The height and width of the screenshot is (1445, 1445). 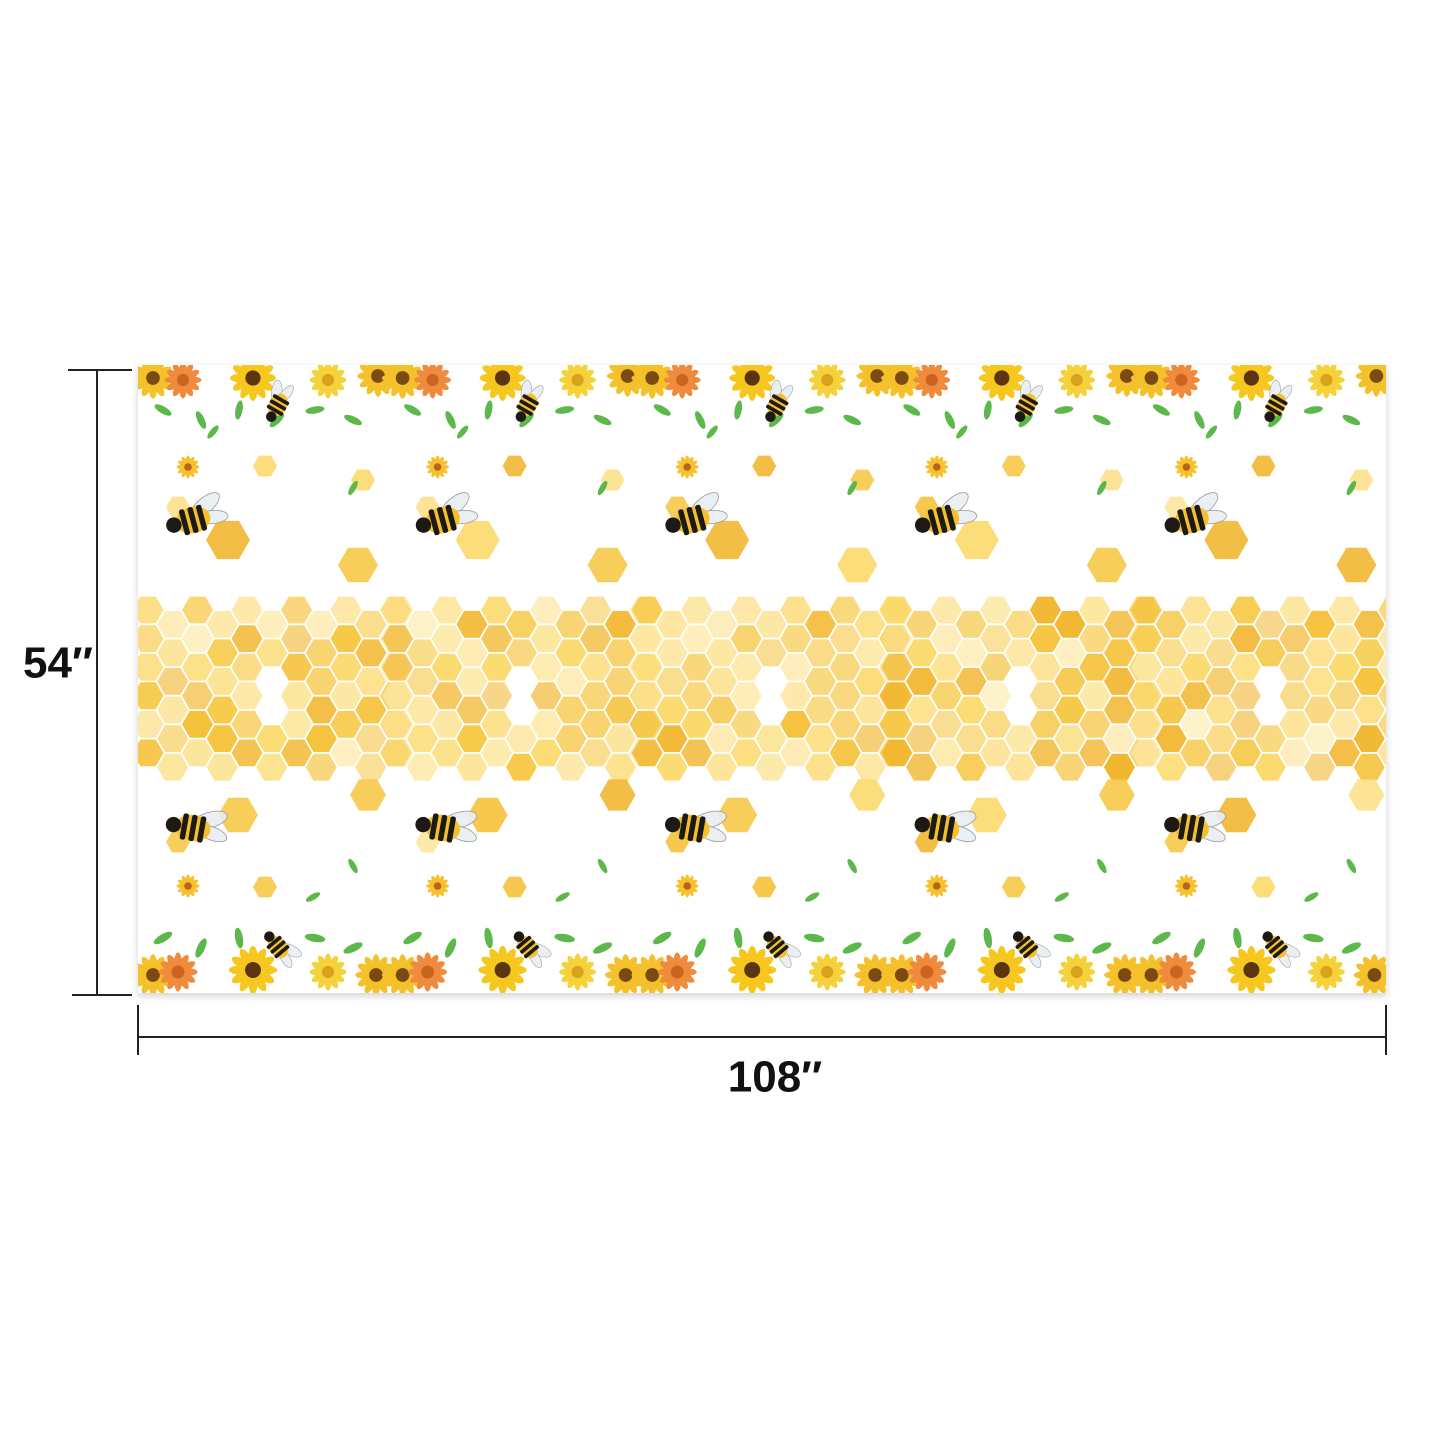 What do you see at coordinates (762, 1030) in the screenshot?
I see `width-dimension` at bounding box center [762, 1030].